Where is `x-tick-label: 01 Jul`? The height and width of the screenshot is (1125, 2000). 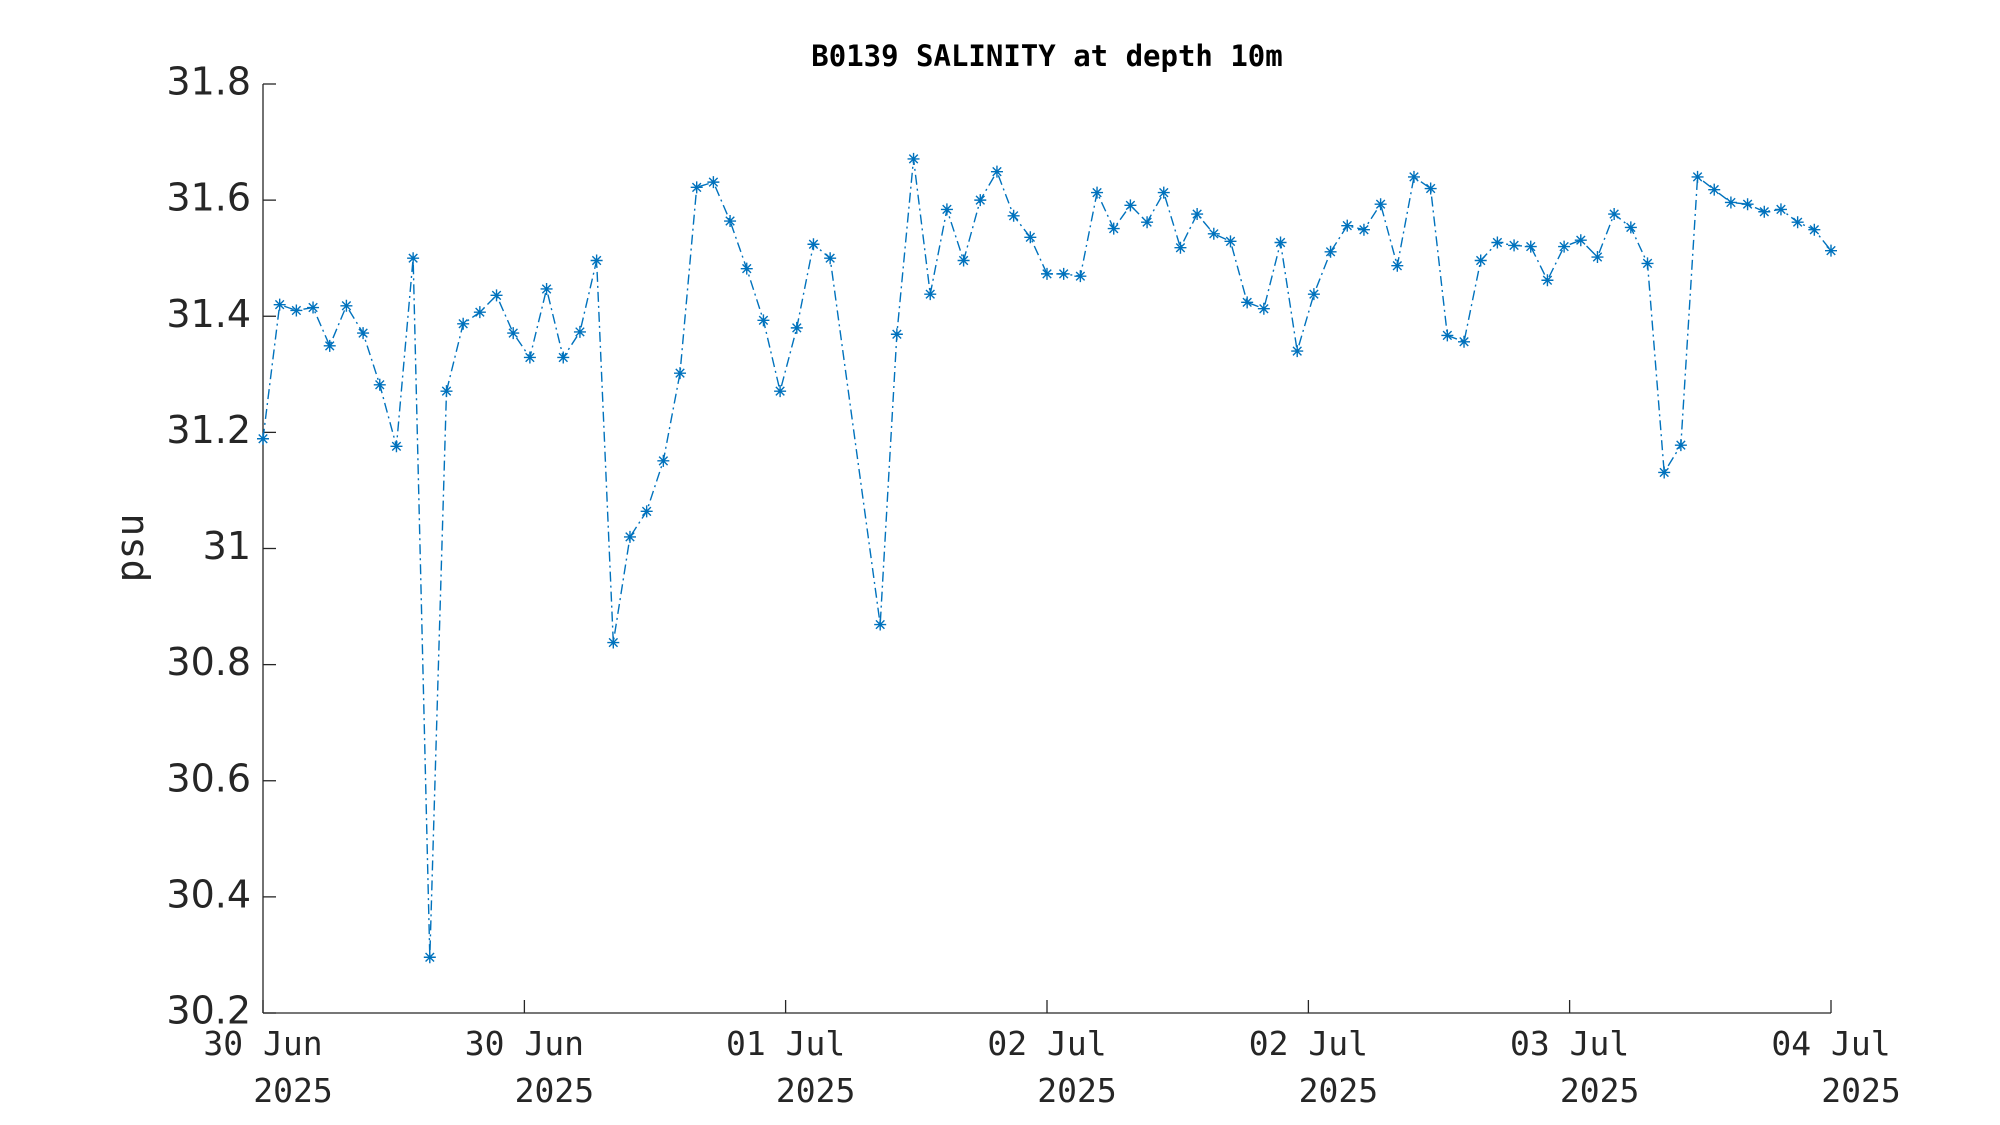 x-tick-label: 01 Jul is located at coordinates (785, 1043).